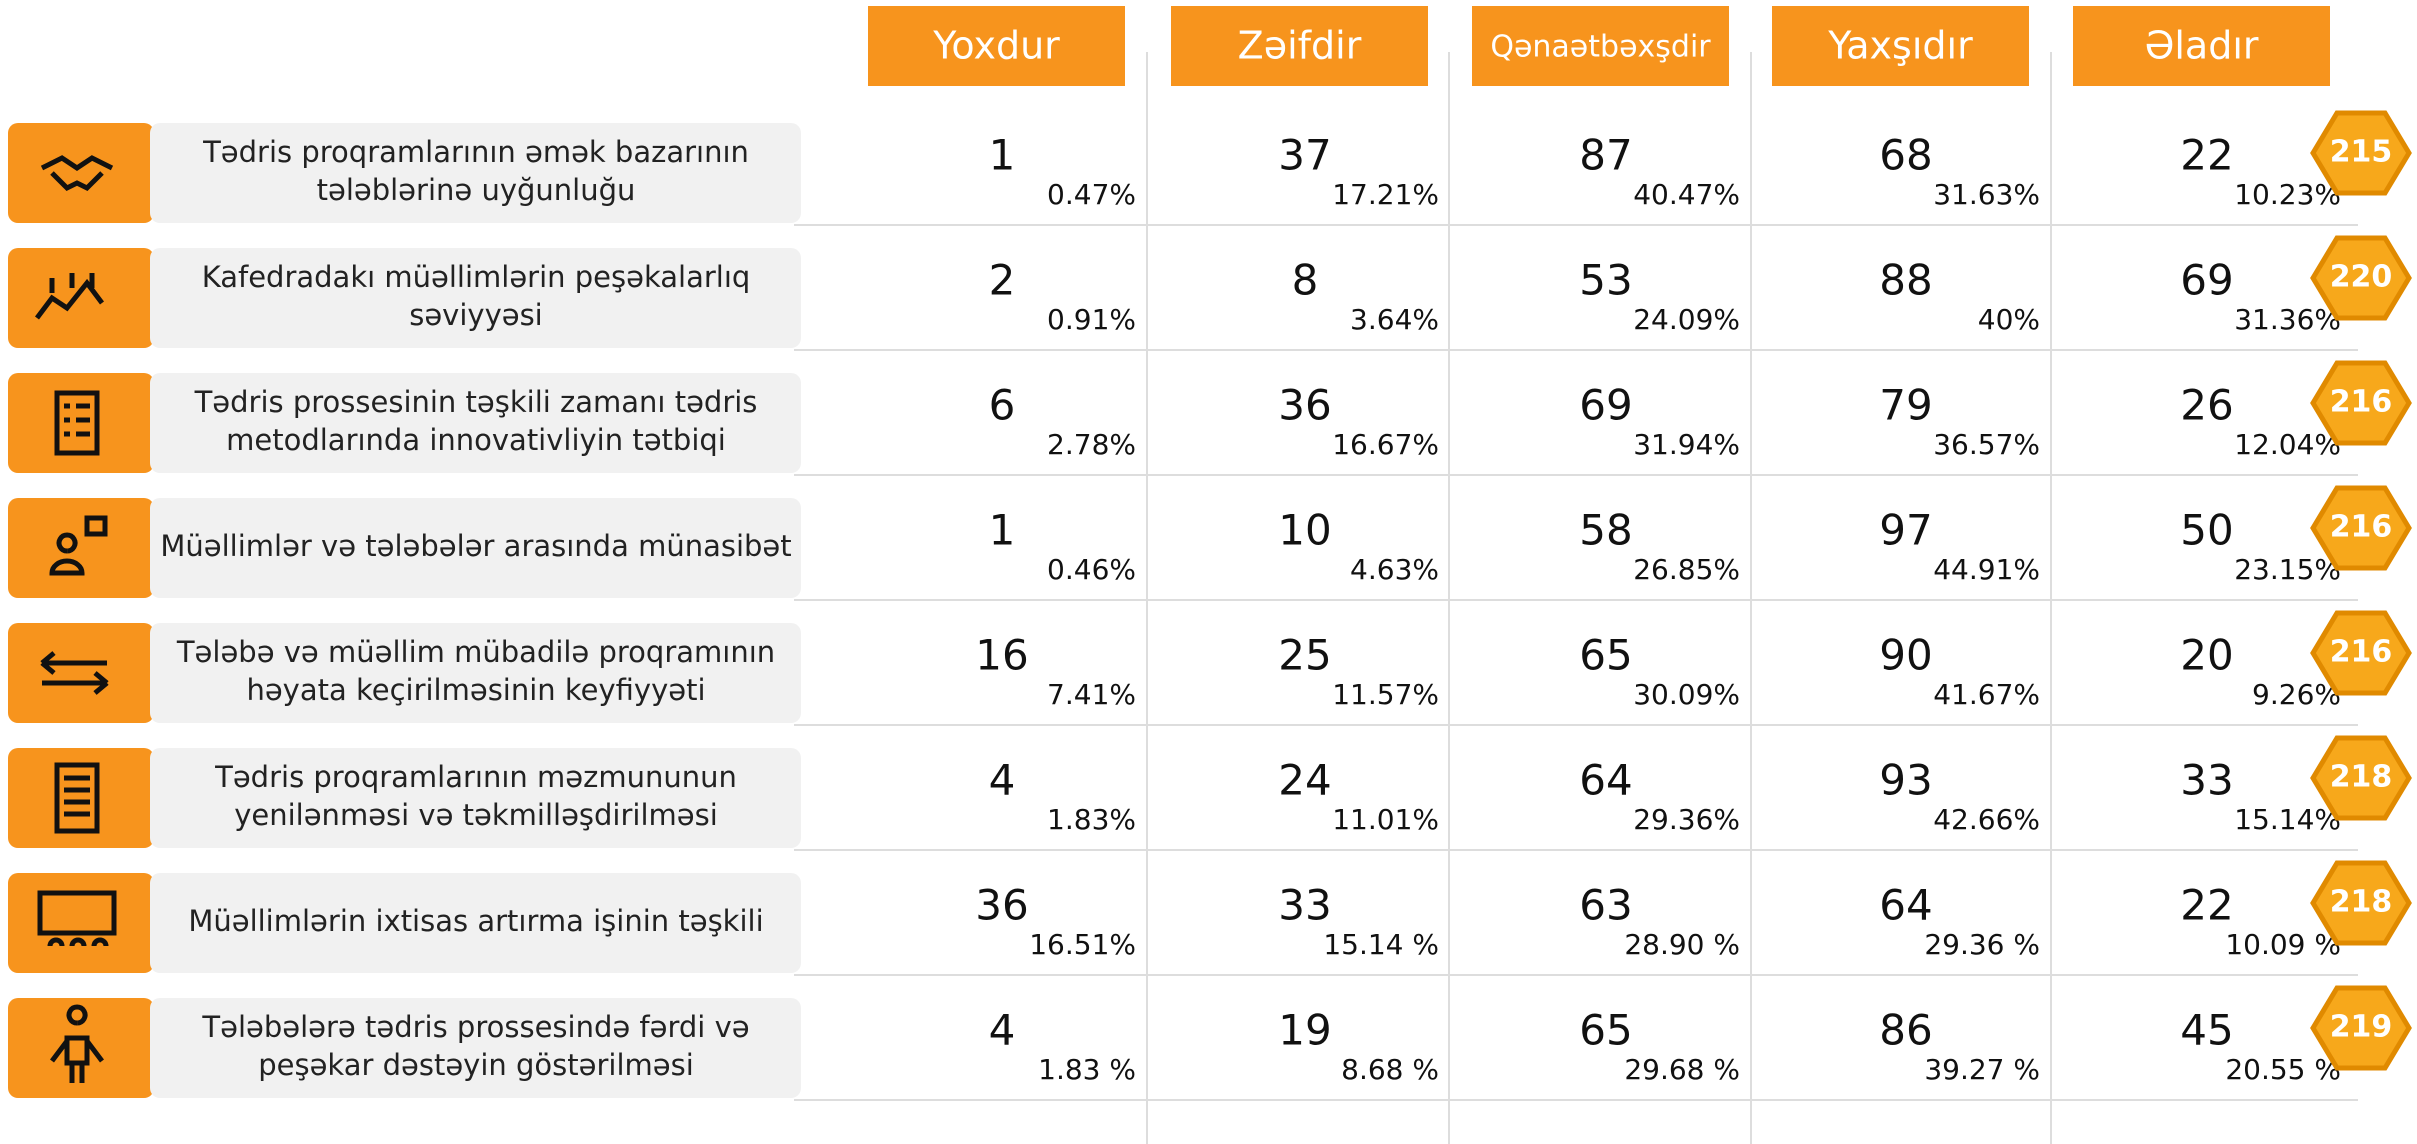 This screenshot has width=2417, height=1144. Describe the element at coordinates (1390, 1069) in the screenshot. I see `percent: 8.68 %` at that location.